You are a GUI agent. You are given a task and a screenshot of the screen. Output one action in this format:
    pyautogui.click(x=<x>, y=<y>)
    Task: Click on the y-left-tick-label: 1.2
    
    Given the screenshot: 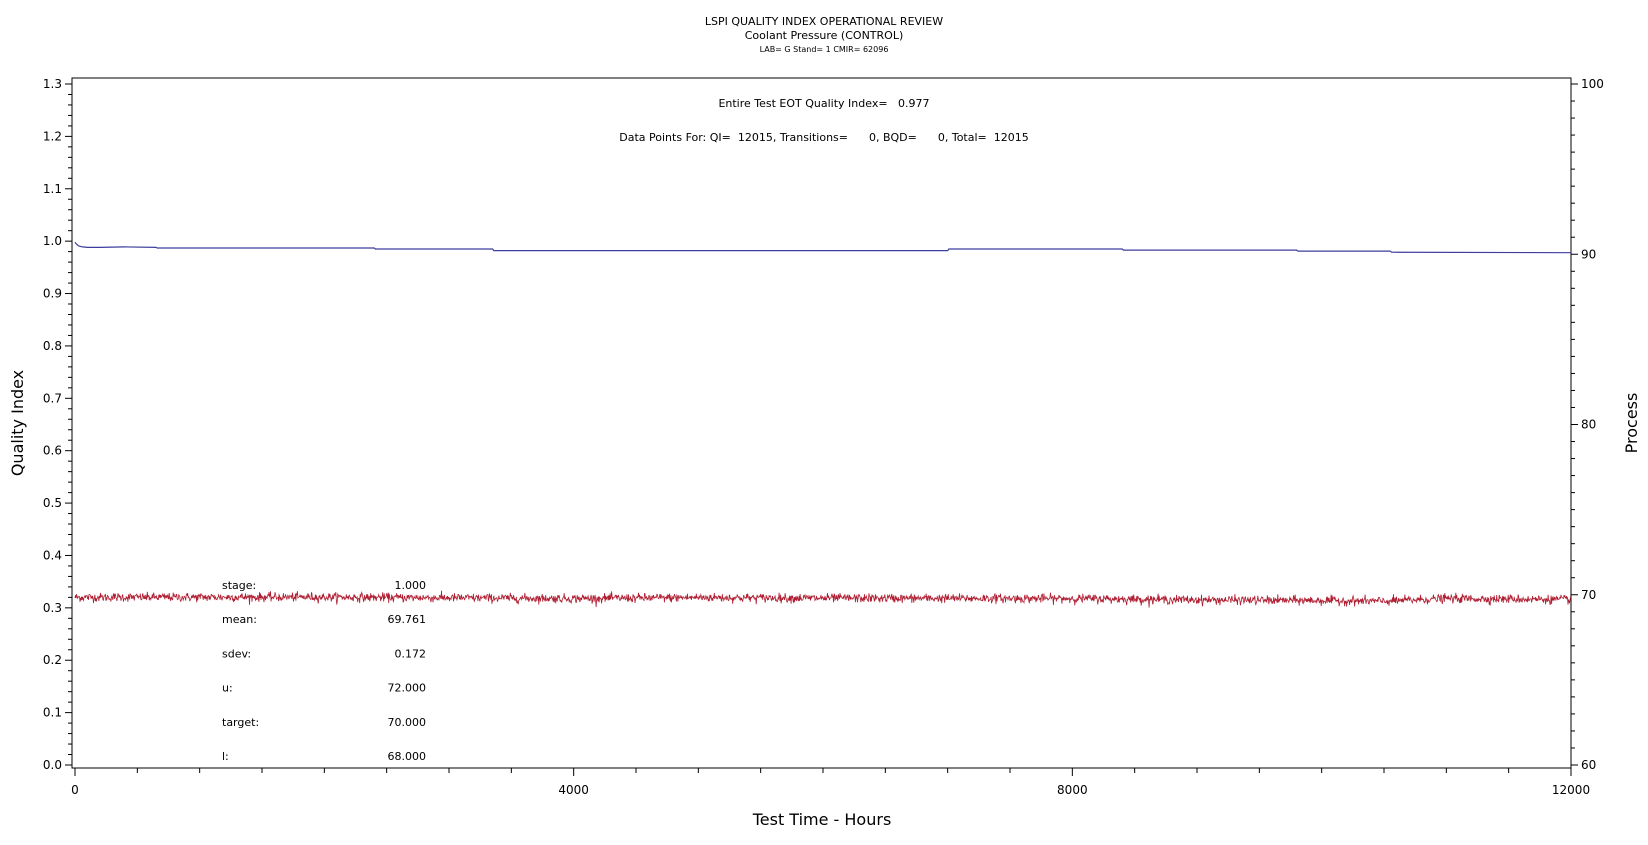 What is the action you would take?
    pyautogui.click(x=52, y=136)
    